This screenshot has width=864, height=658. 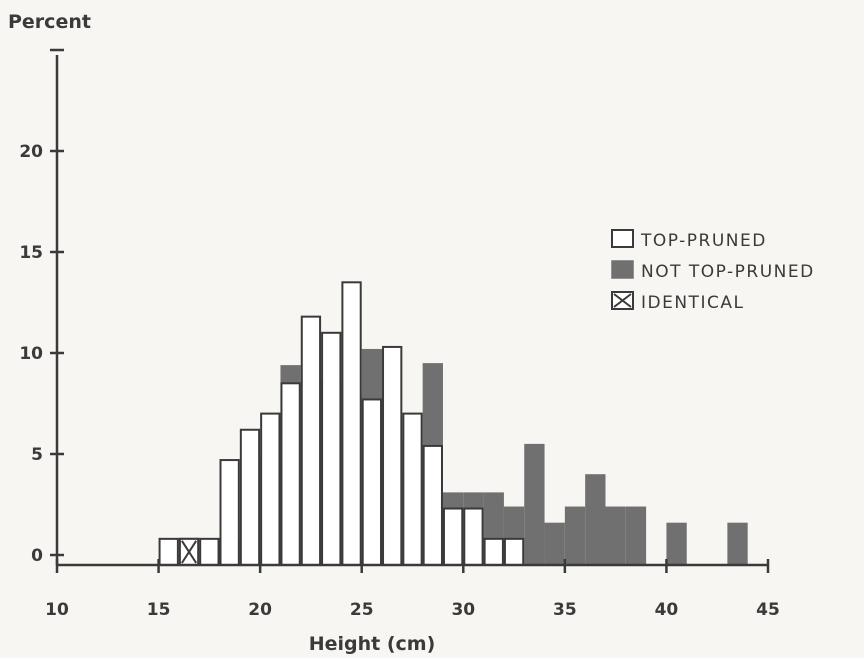 I want to click on x-tick-label-30: 30, so click(x=463, y=610).